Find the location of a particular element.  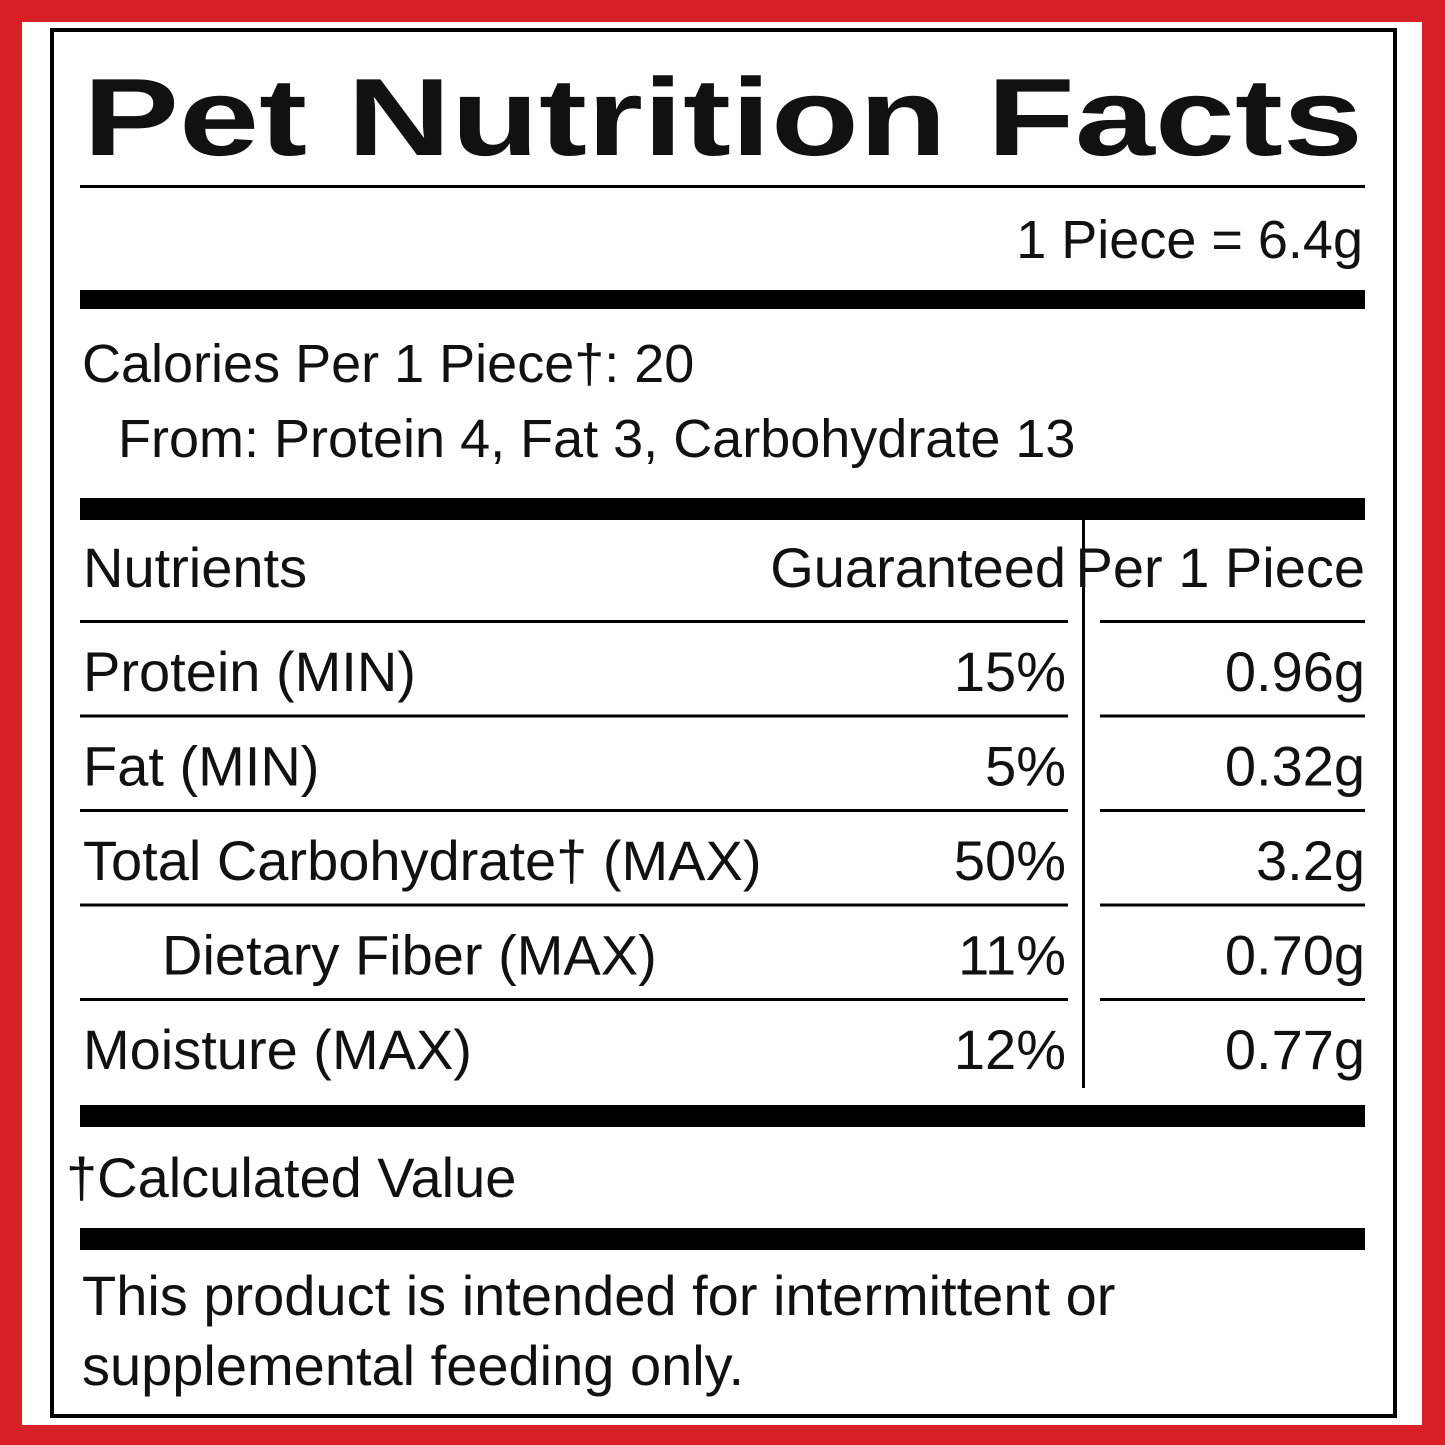

column-header: Nutrients is located at coordinates (195, 567).